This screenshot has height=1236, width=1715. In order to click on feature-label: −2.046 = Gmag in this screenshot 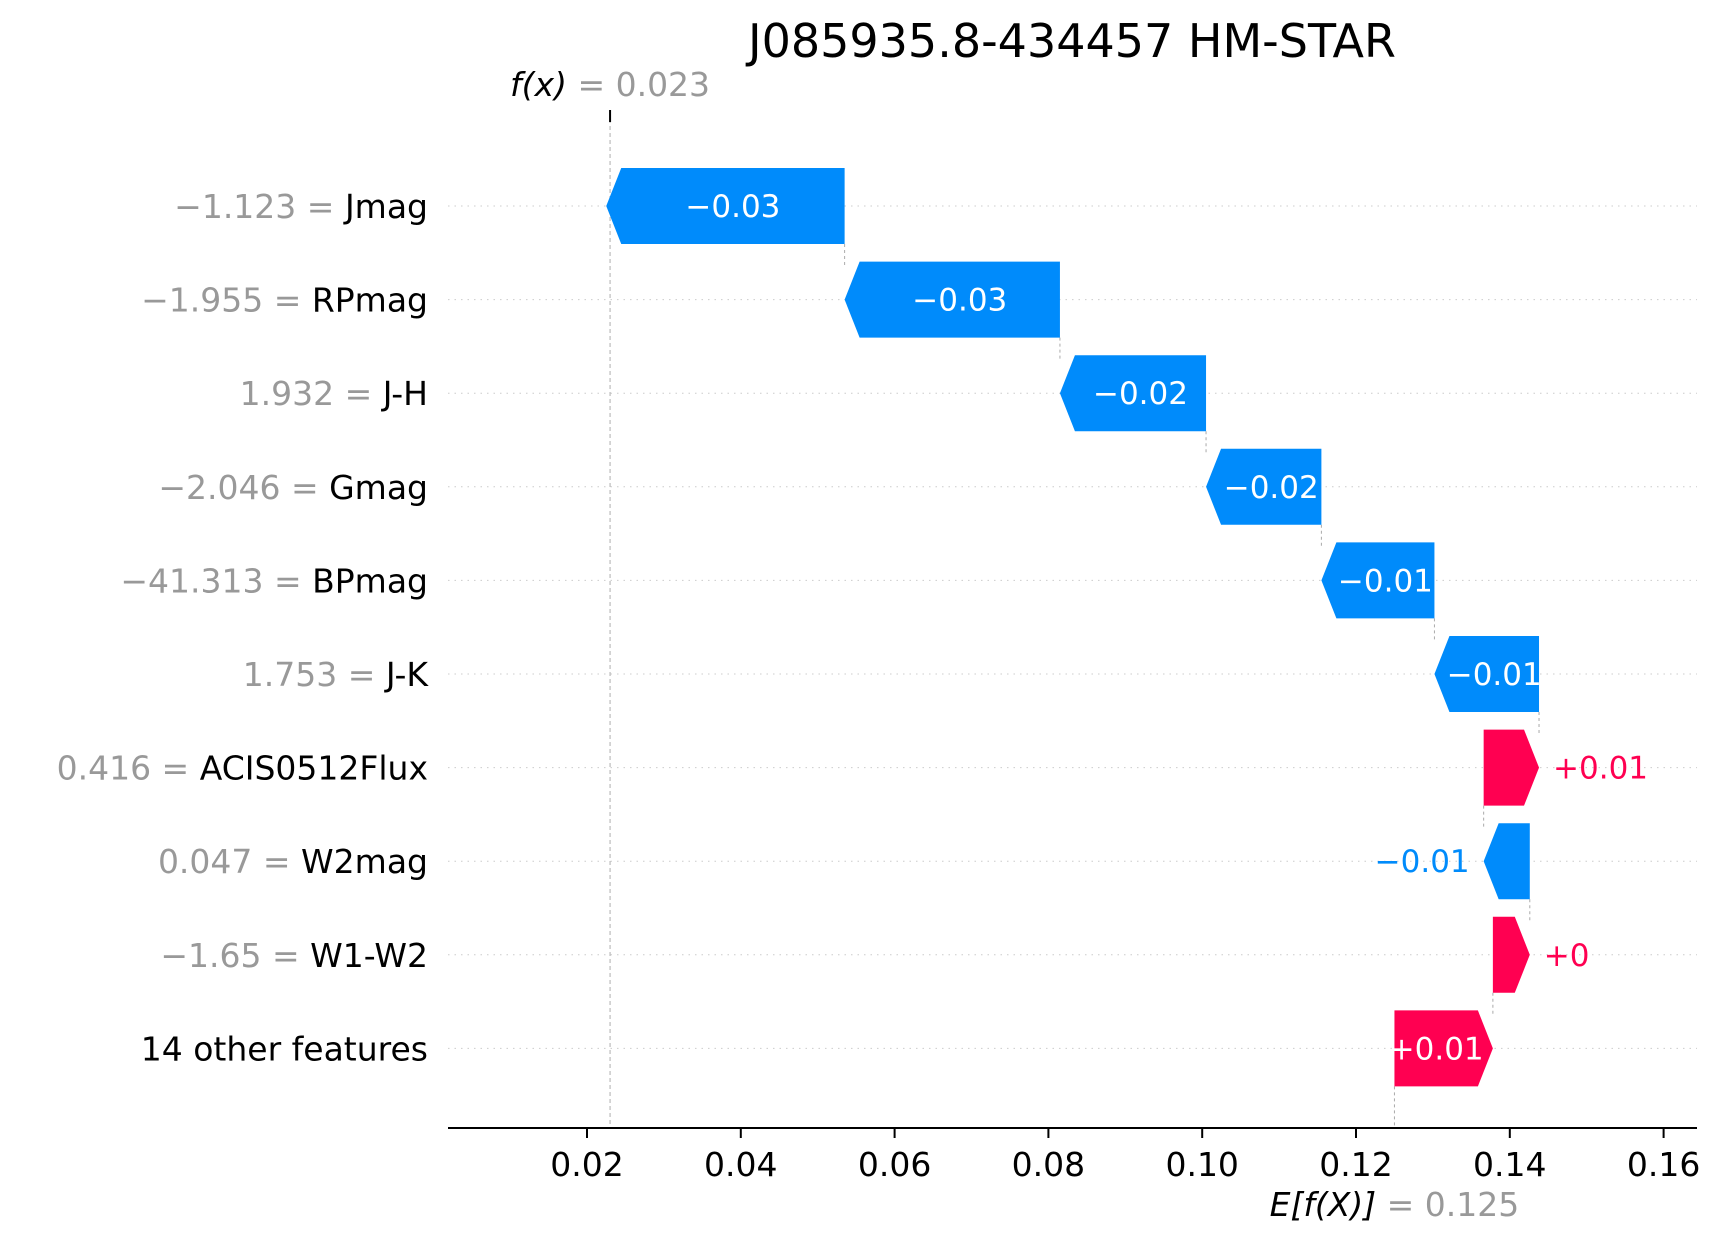, I will do `click(293, 487)`.